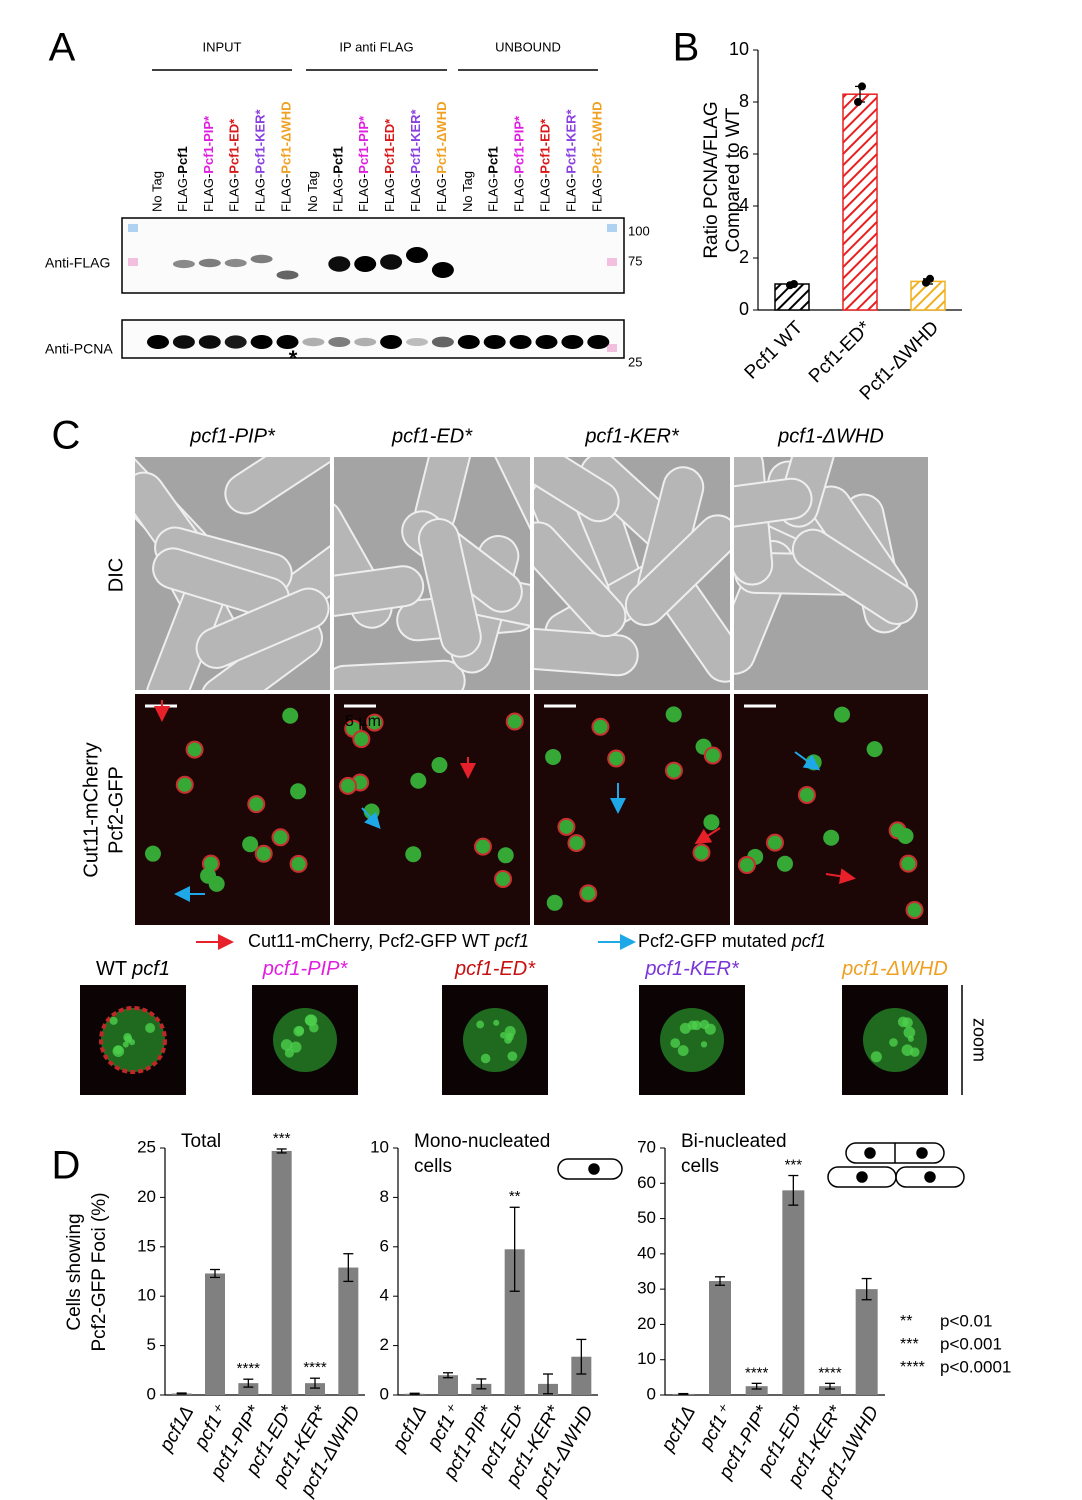 The image size is (1082, 1500). Describe the element at coordinates (146, 1245) in the screenshot. I see `y-tick-label: 15` at that location.